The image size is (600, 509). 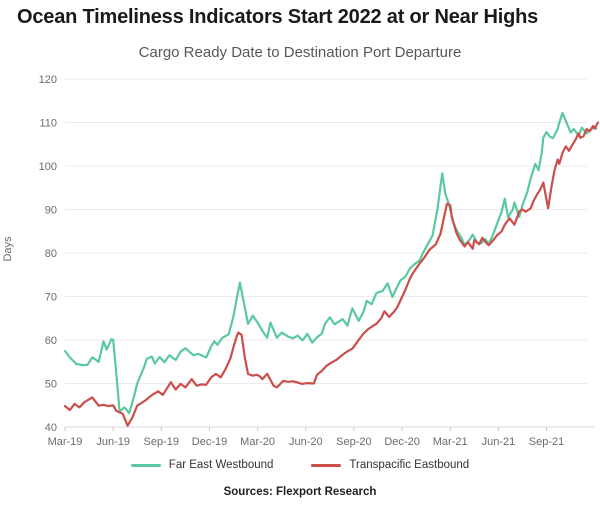 What do you see at coordinates (48, 124) in the screenshot?
I see `y-tick-label: 110` at bounding box center [48, 124].